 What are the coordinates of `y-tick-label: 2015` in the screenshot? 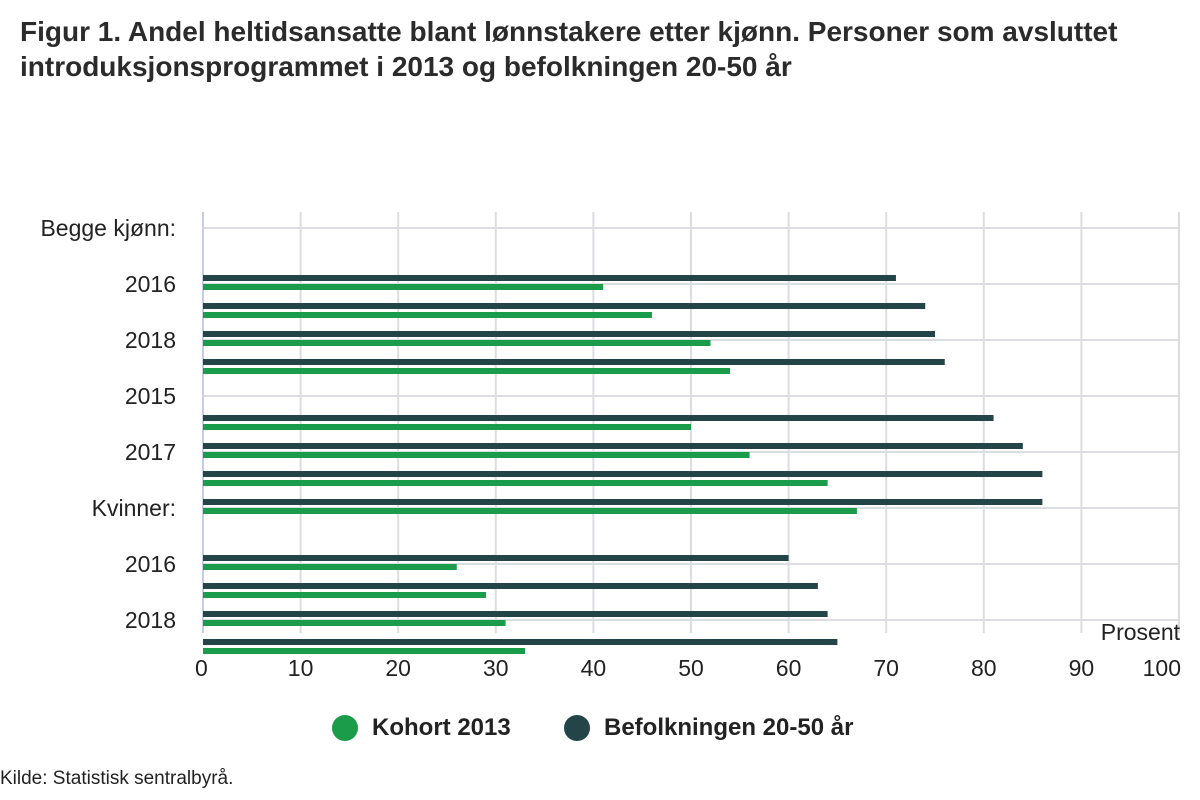 It's located at (150, 396).